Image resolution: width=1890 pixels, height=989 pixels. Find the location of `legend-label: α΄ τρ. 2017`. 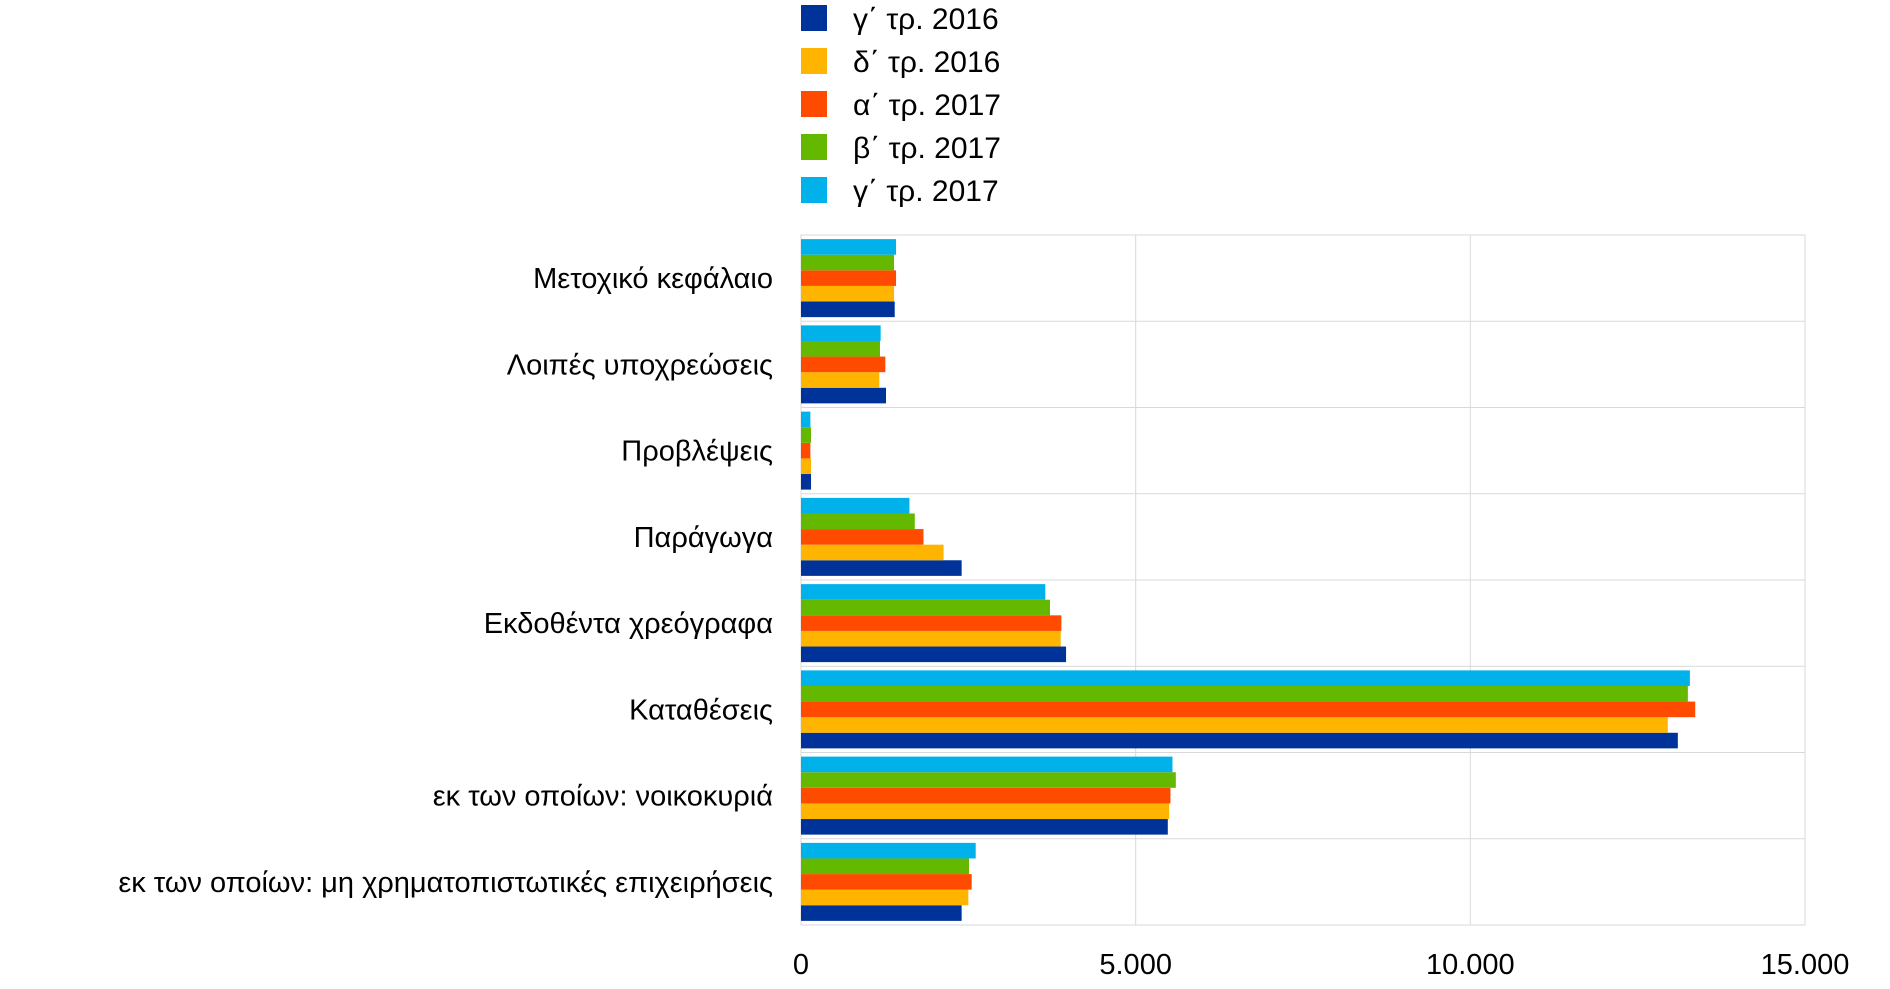

legend-label: α΄ τρ. 2017 is located at coordinates (927, 105).